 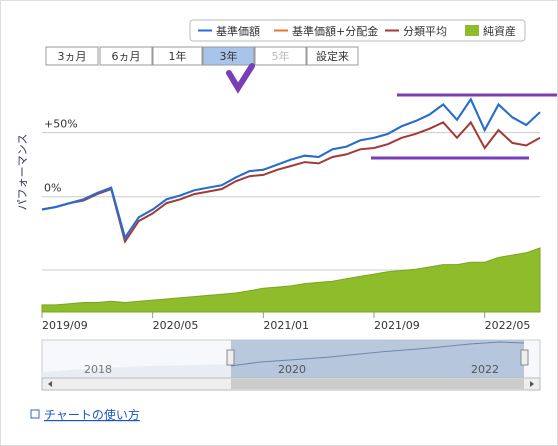 I want to click on check-annotation, so click(x=240, y=78).